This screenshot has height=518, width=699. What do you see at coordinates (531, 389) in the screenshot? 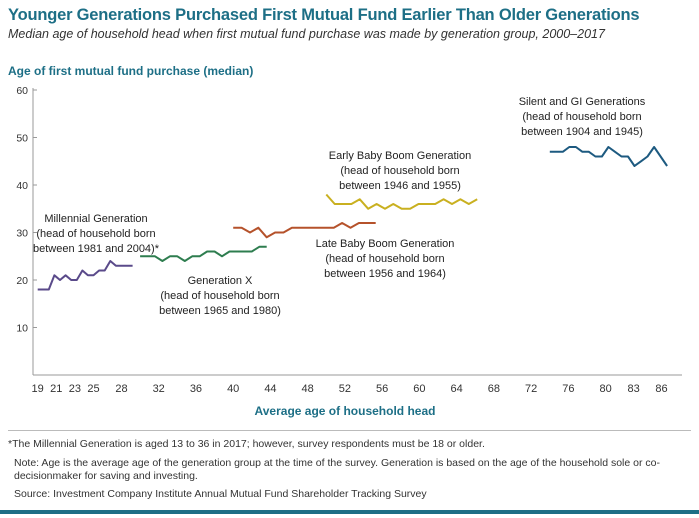
I see `x-tick-label: 72` at bounding box center [531, 389].